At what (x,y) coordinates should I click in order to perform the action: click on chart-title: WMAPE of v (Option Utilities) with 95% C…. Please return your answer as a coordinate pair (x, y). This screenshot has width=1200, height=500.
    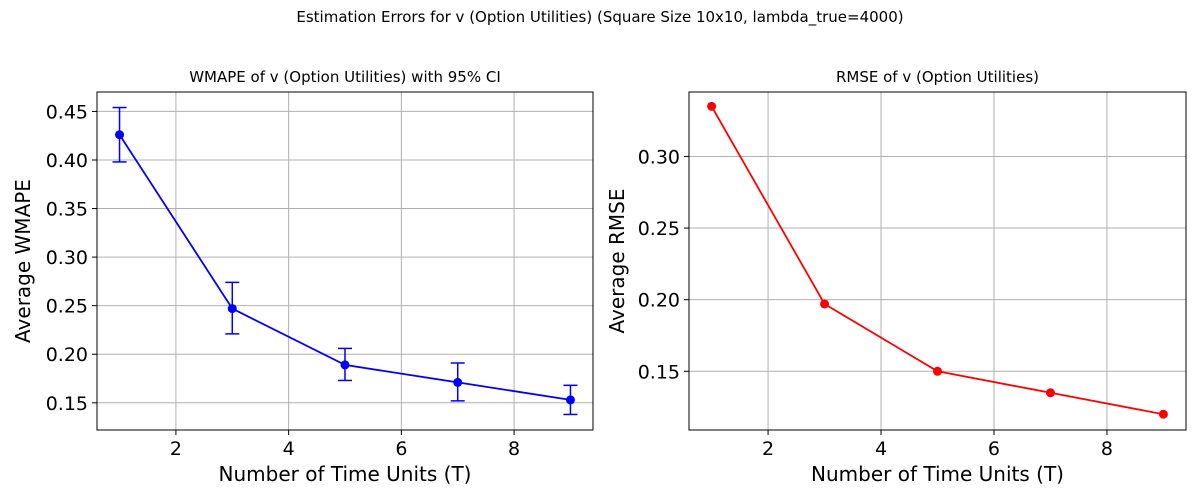
    Looking at the image, I should click on (345, 77).